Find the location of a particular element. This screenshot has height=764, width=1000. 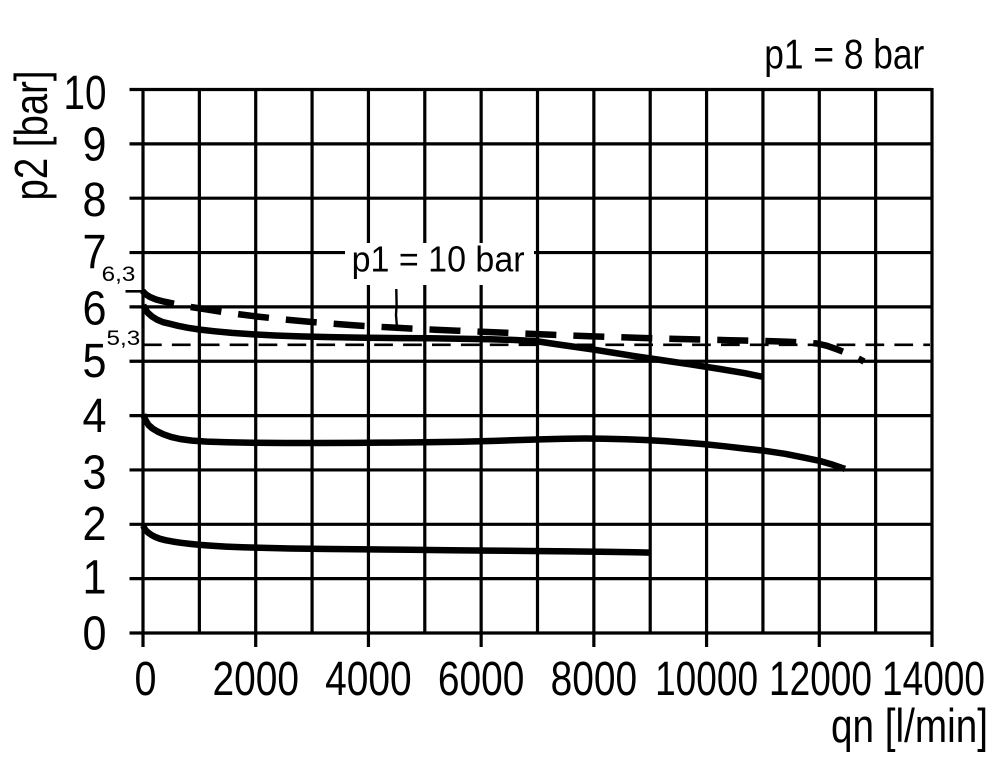

svg-text: 6000 is located at coordinates (481, 679).